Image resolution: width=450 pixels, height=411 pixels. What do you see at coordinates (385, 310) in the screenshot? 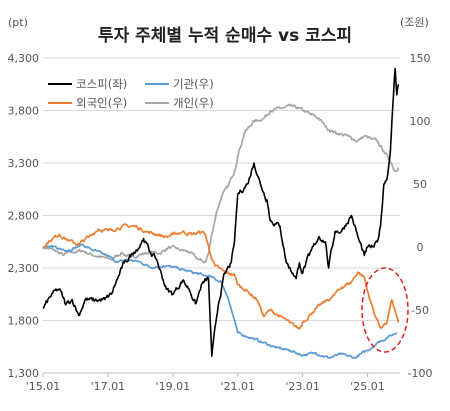
I see `highlight-ellipse` at bounding box center [385, 310].